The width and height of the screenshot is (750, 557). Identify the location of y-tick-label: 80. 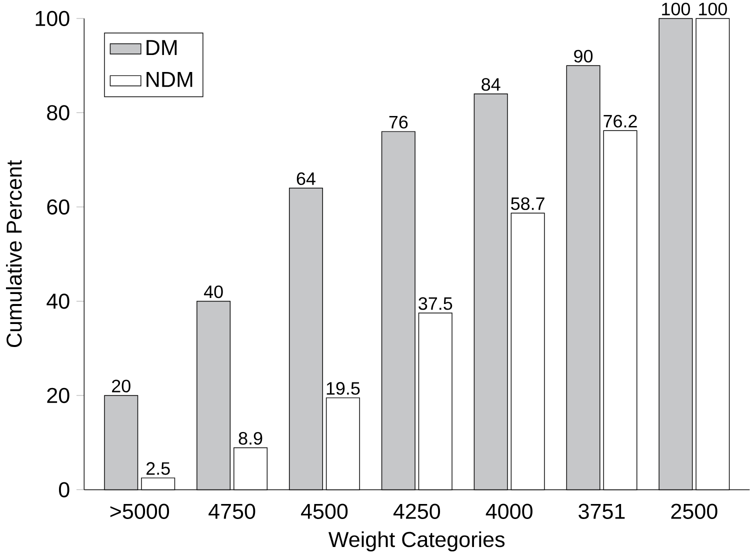
(58, 112).